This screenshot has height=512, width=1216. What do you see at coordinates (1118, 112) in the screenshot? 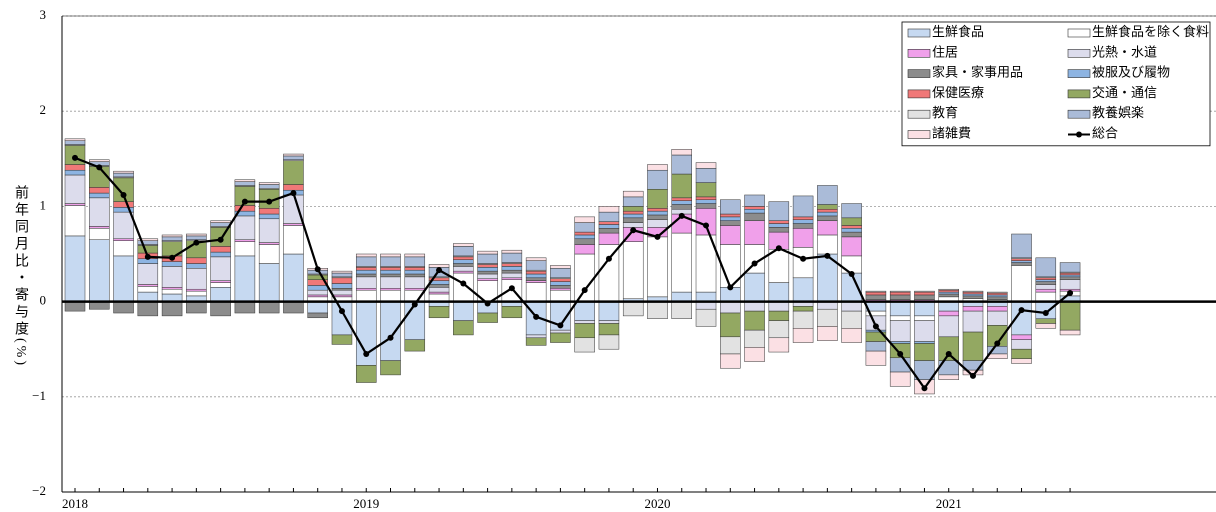
I see `legend-label: 教養娯楽` at bounding box center [1118, 112].